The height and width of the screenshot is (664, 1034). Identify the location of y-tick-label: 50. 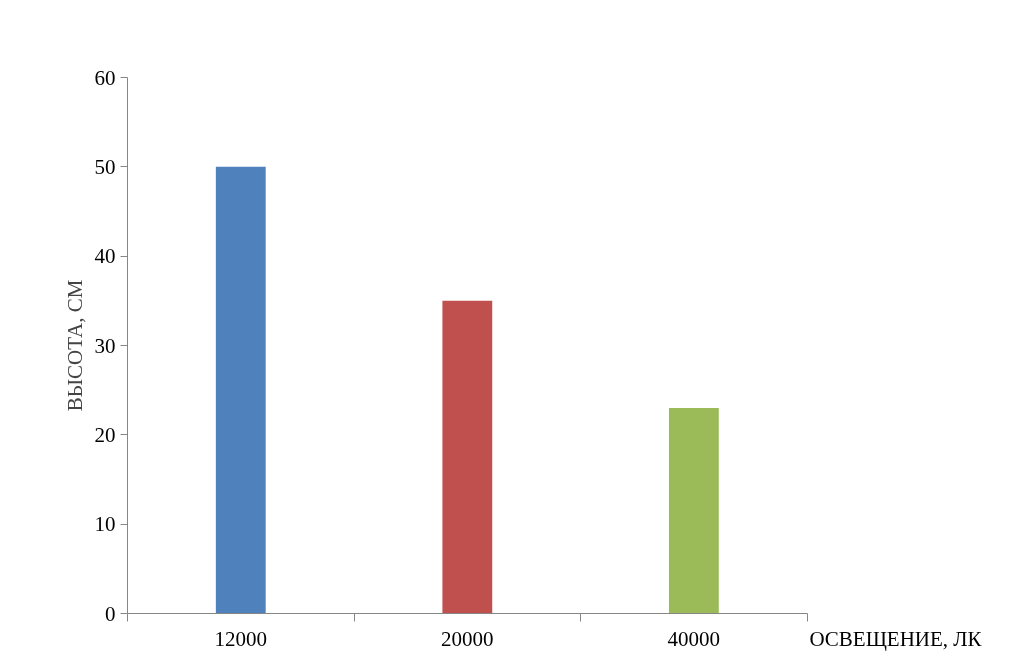
(105, 166).